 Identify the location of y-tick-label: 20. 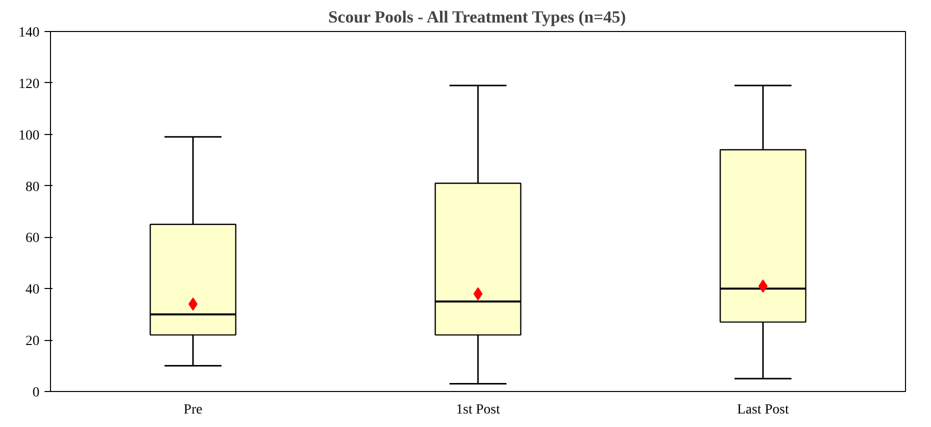
(33, 342).